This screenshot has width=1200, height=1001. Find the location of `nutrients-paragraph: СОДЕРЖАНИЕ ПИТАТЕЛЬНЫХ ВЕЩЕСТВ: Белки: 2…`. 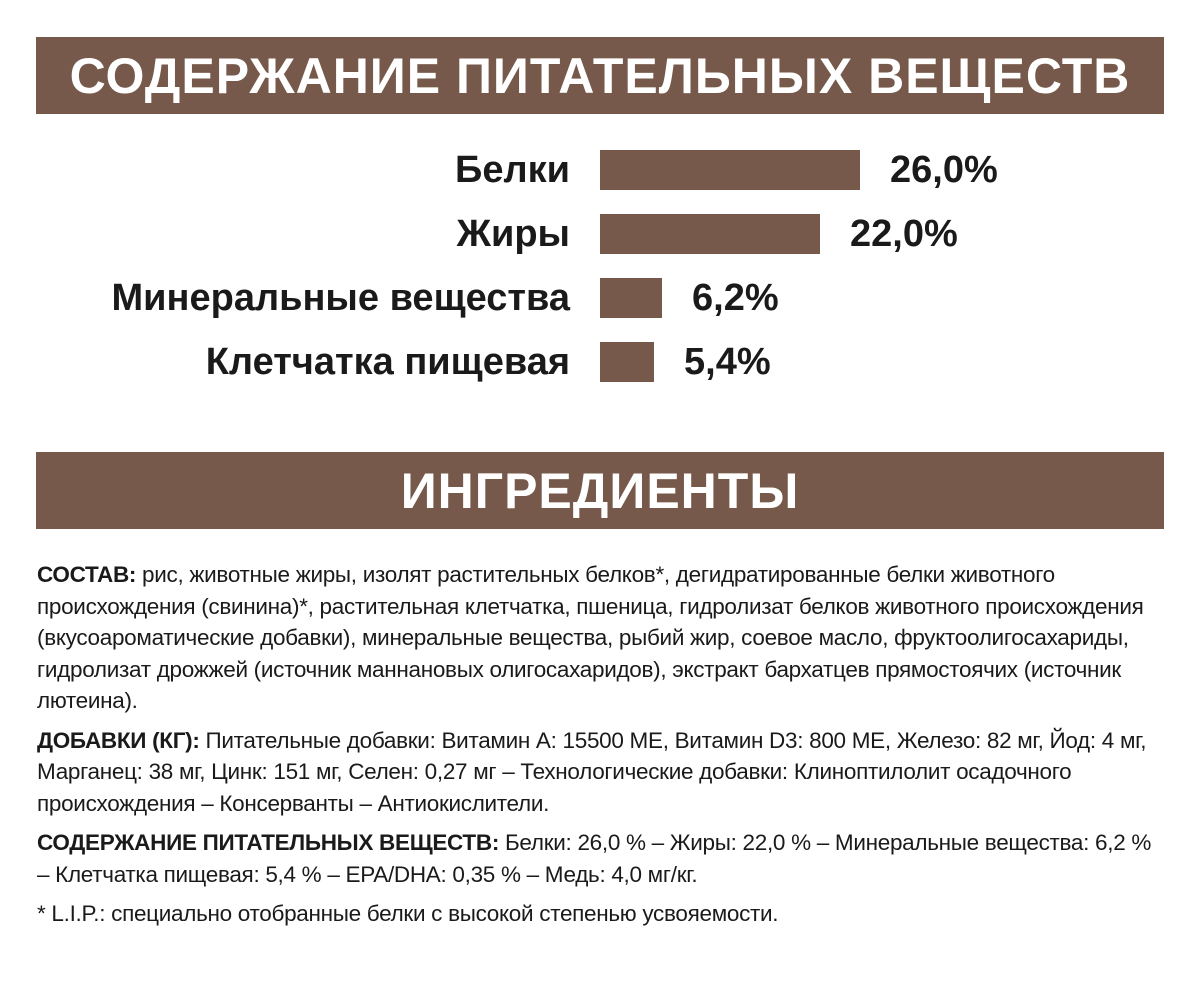

nutrients-paragraph: СОДЕРЖАНИЕ ПИТАТЕЛЬНЫХ ВЕЩЕСТВ: Белки: 2… is located at coordinates (602, 858).